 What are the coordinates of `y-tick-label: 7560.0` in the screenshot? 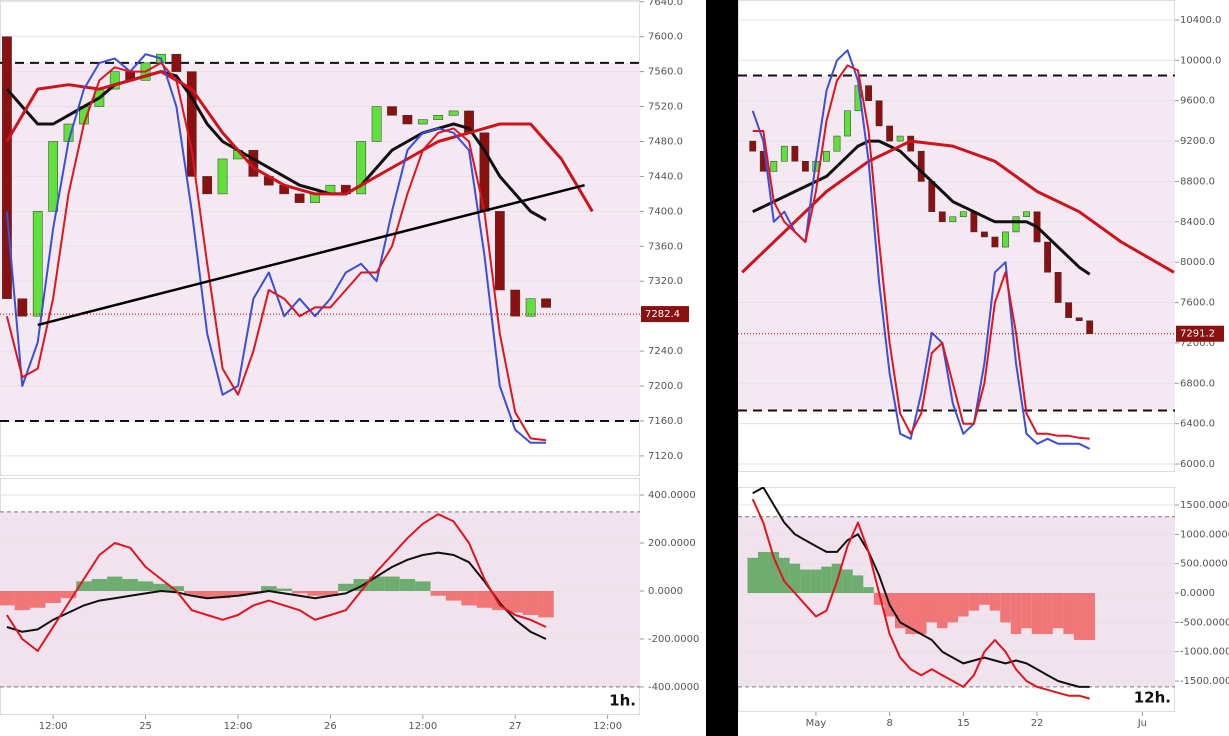 It's located at (665, 72).